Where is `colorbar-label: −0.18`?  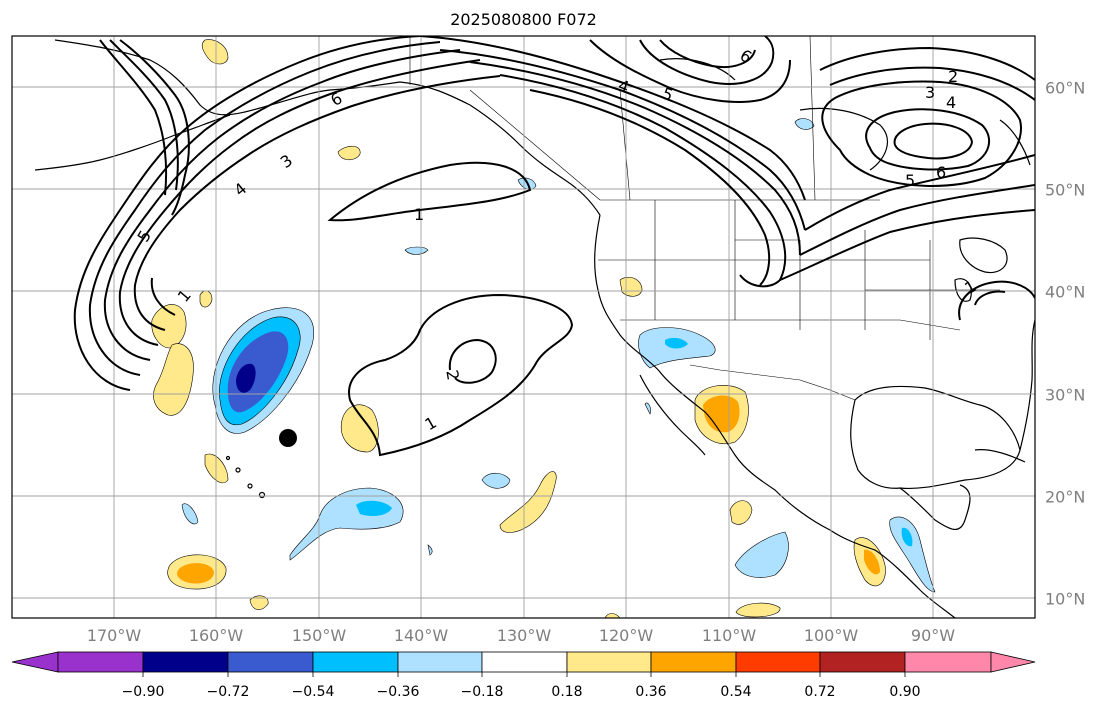
colorbar-label: −0.18 is located at coordinates (482, 692).